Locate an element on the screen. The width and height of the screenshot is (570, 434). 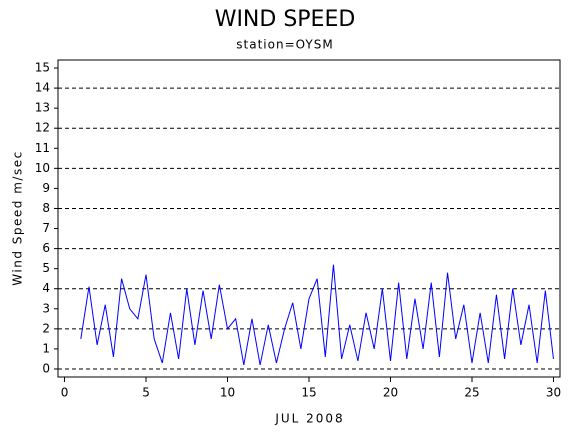
y-tick-label: 7 is located at coordinates (46, 228).